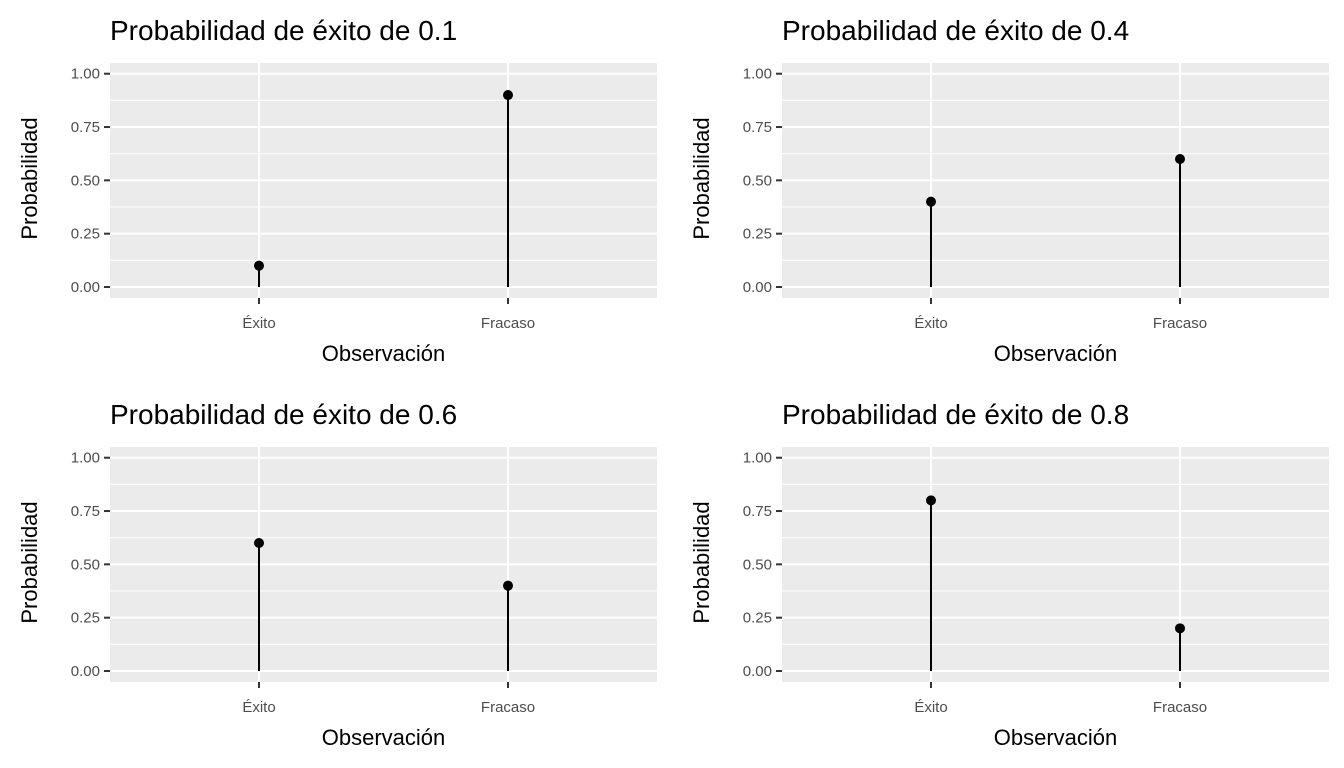 Image resolution: width=1344 pixels, height=768 pixels. I want to click on panel-title: Probabilidad de éxito de 0.4, so click(955, 30).